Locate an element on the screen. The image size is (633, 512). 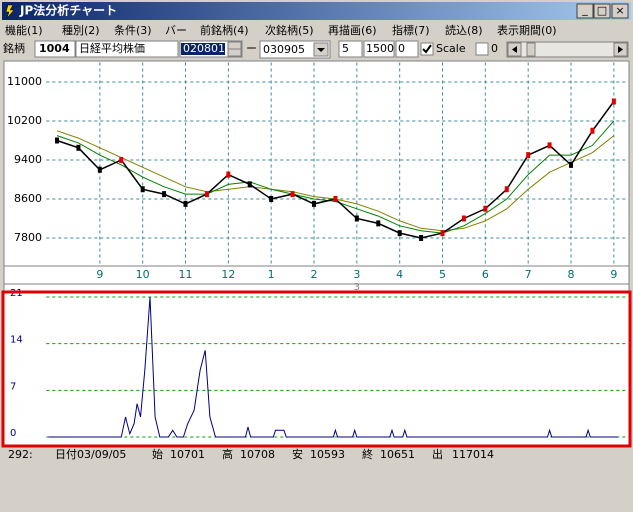
status-text: 高 is located at coordinates (227, 454).